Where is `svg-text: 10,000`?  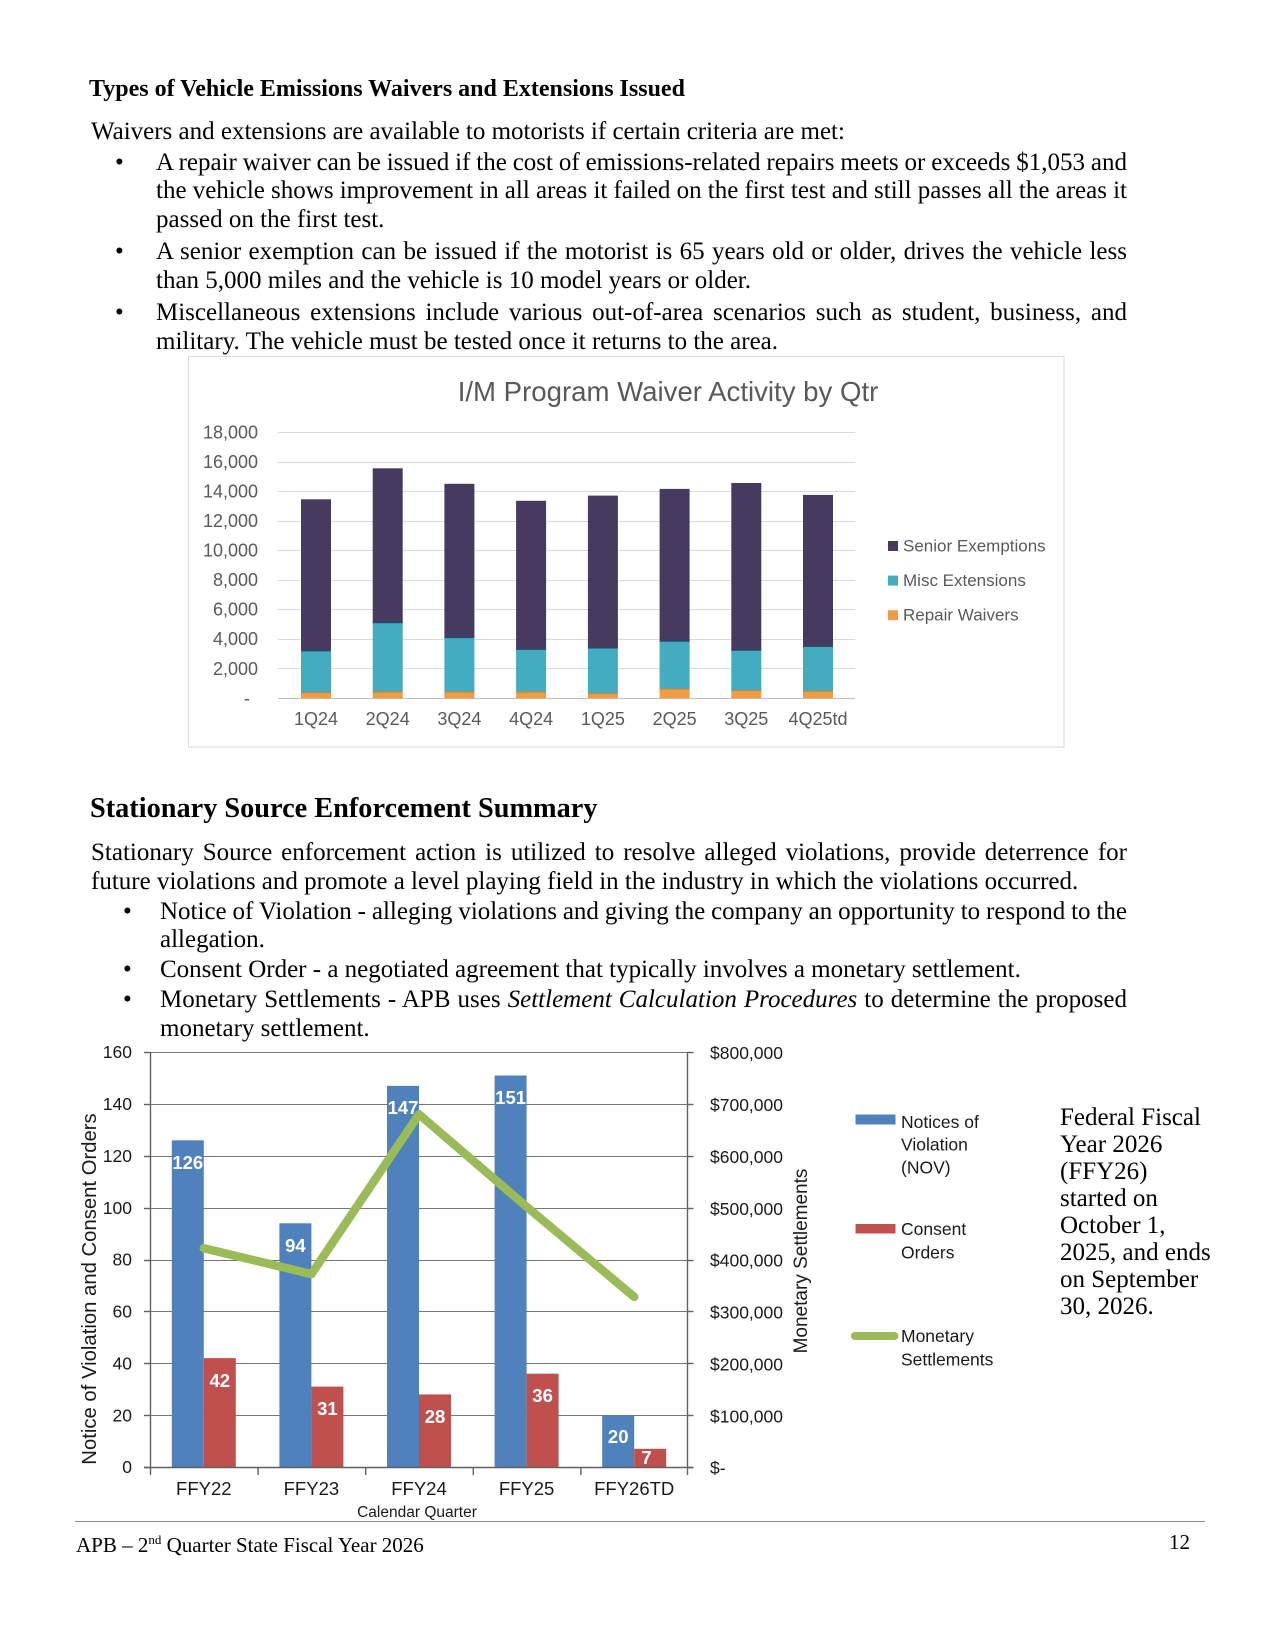 svg-text: 10,000 is located at coordinates (230, 551).